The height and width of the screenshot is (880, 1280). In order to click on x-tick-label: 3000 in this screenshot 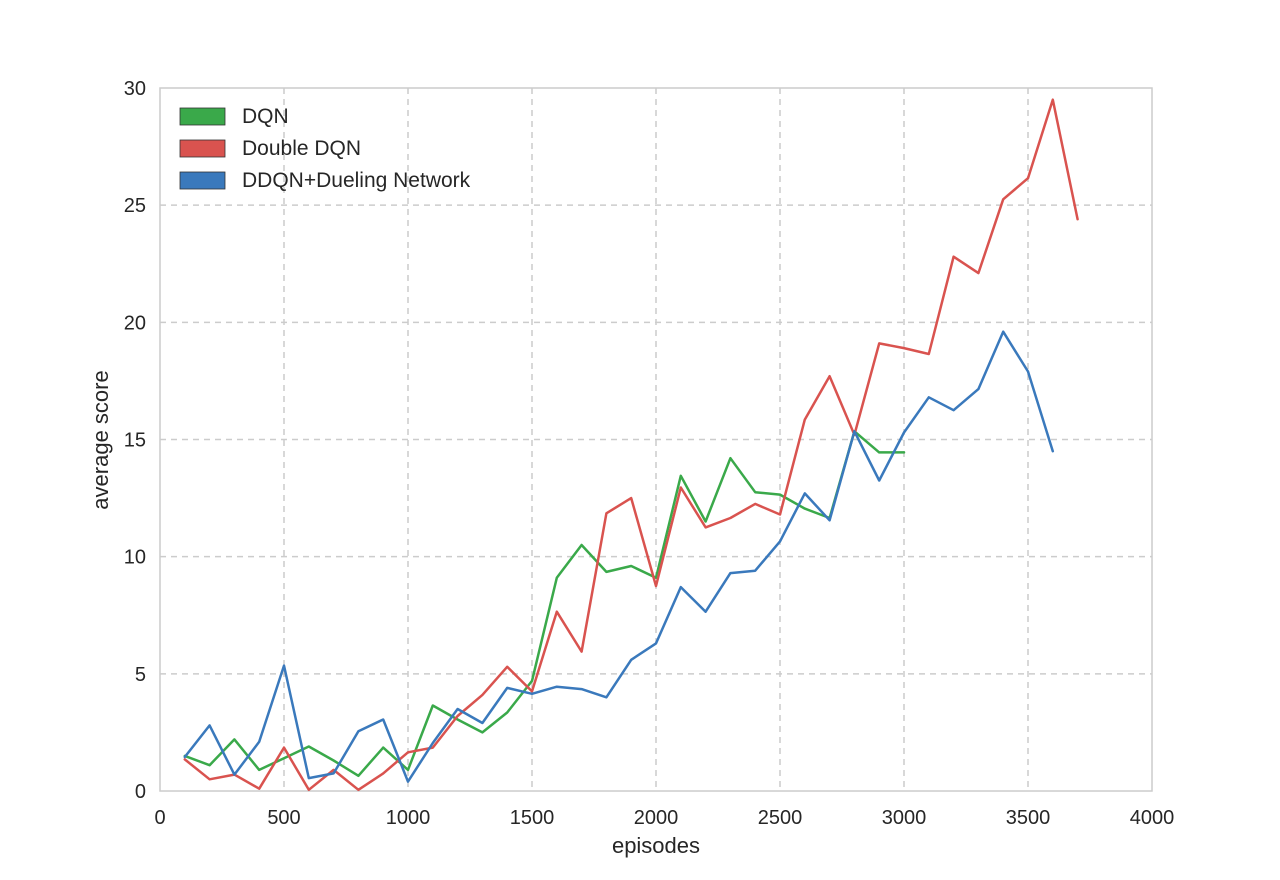, I will do `click(904, 818)`.